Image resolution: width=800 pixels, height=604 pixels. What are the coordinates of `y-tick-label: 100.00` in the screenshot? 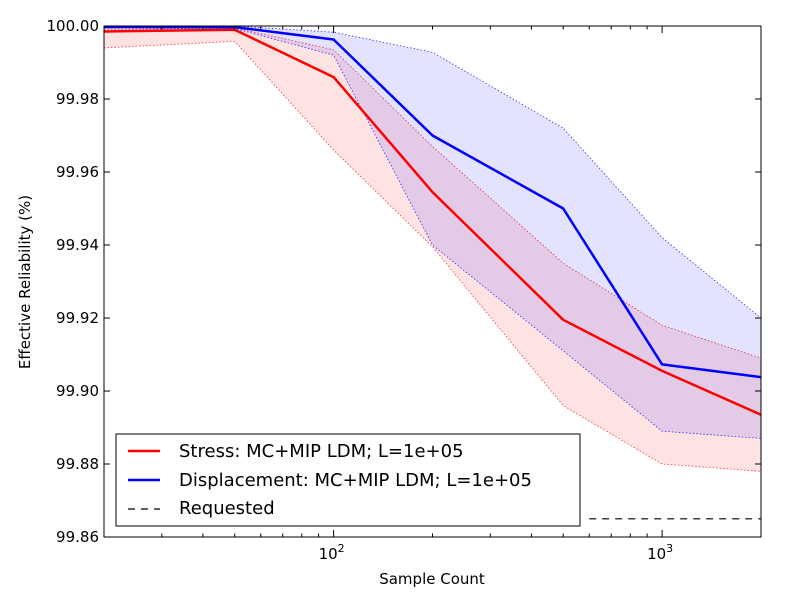 It's located at (73, 26).